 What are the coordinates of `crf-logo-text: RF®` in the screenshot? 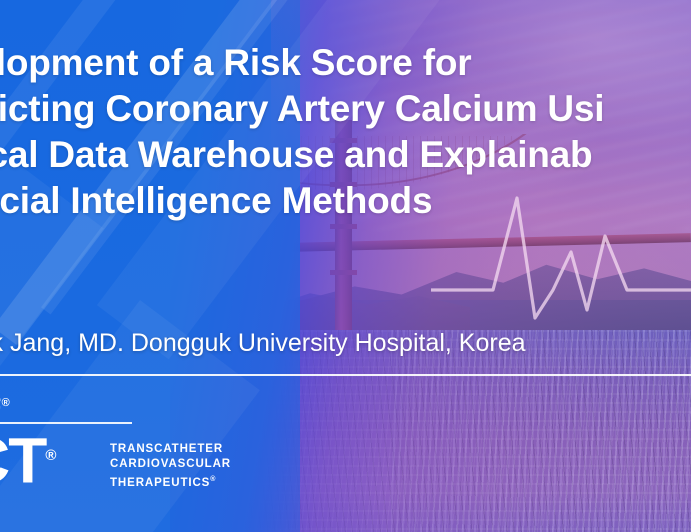 It's located at (5, 405).